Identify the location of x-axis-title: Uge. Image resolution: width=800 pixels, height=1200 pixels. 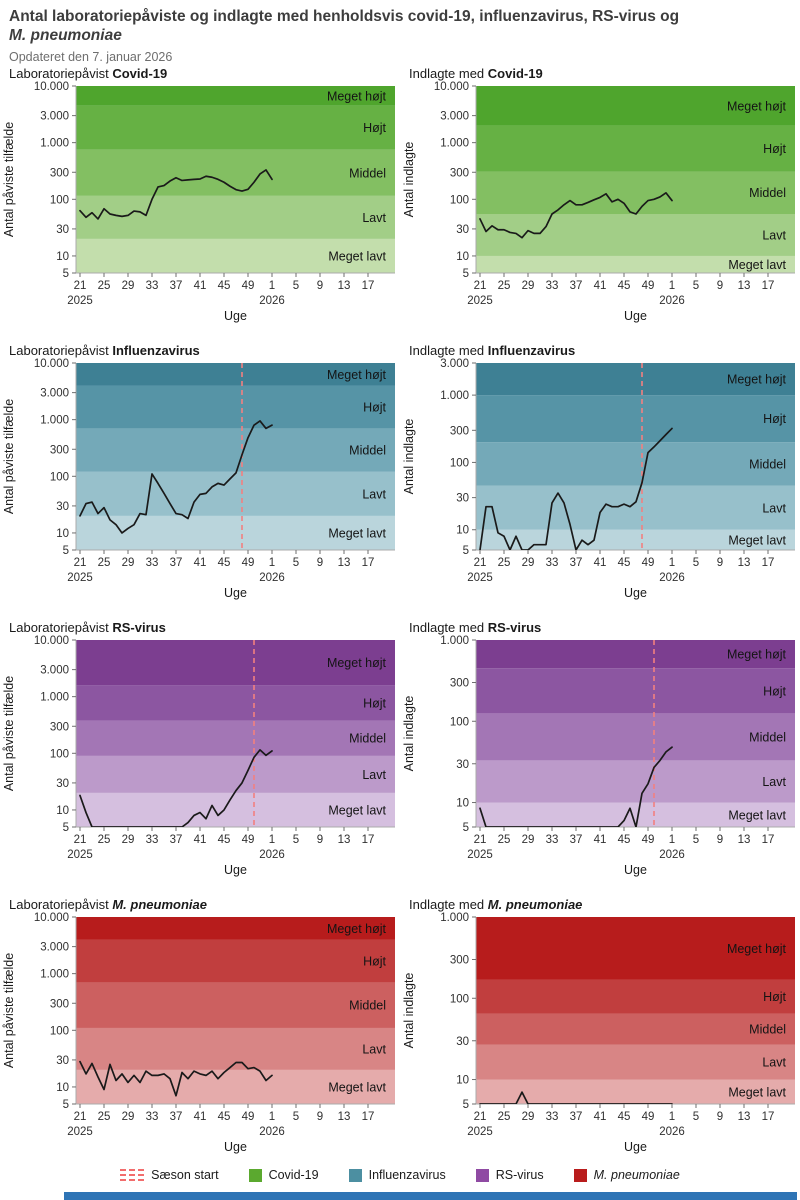
(635, 870).